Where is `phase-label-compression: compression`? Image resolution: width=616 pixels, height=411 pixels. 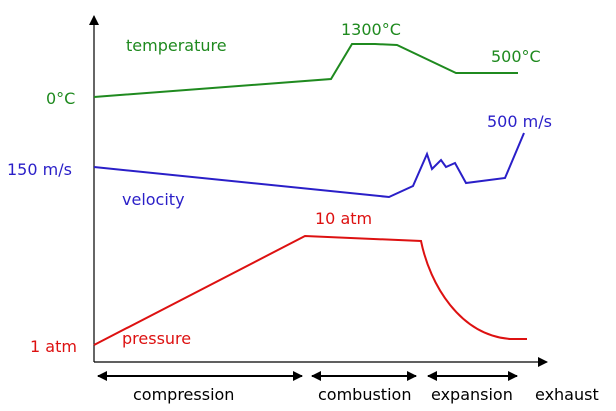 phase-label-compression: compression is located at coordinates (183, 394).